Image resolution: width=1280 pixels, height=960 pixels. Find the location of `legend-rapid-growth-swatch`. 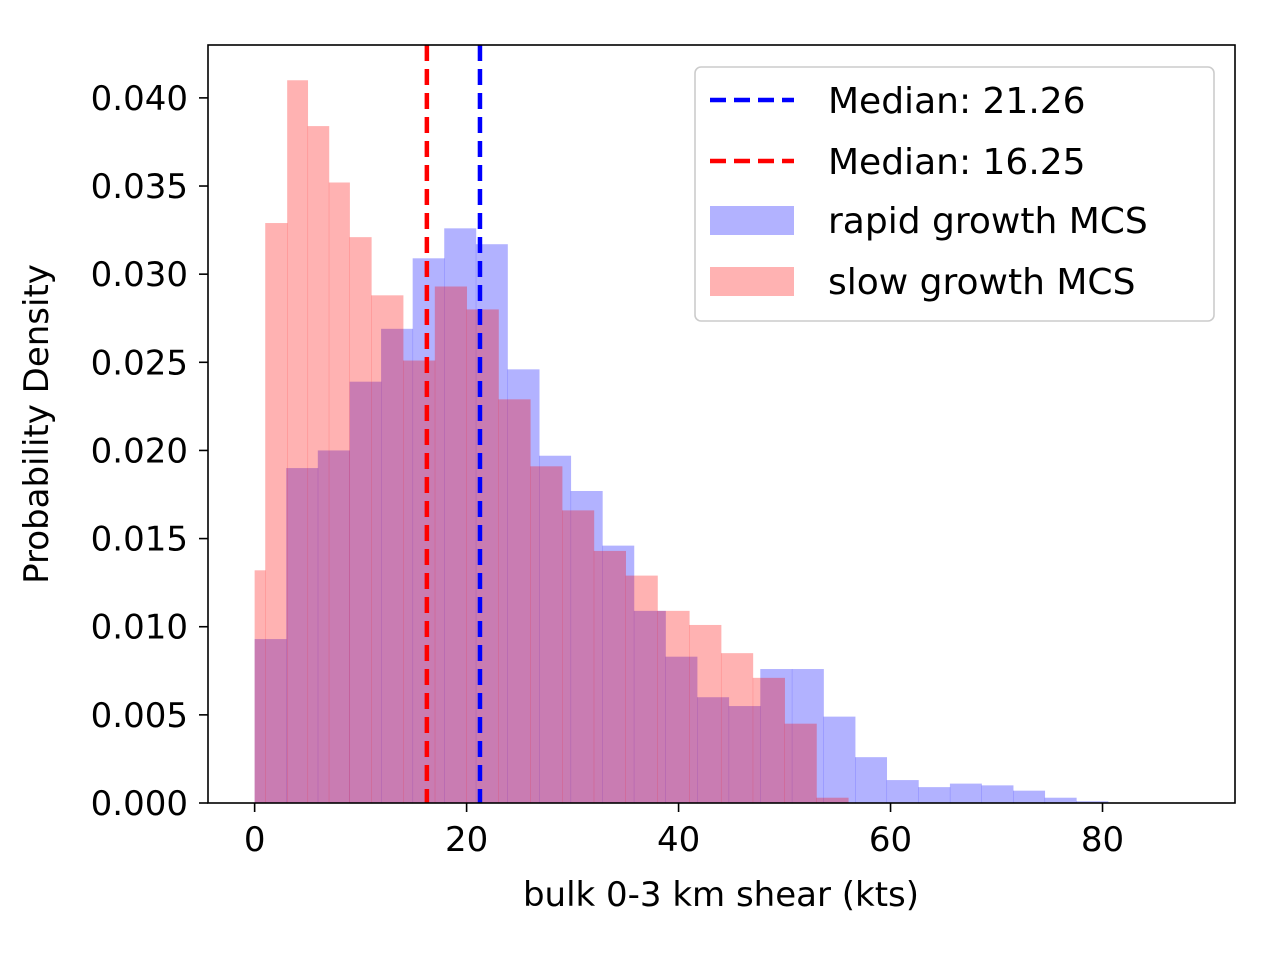

legend-rapid-growth-swatch is located at coordinates (752, 220).